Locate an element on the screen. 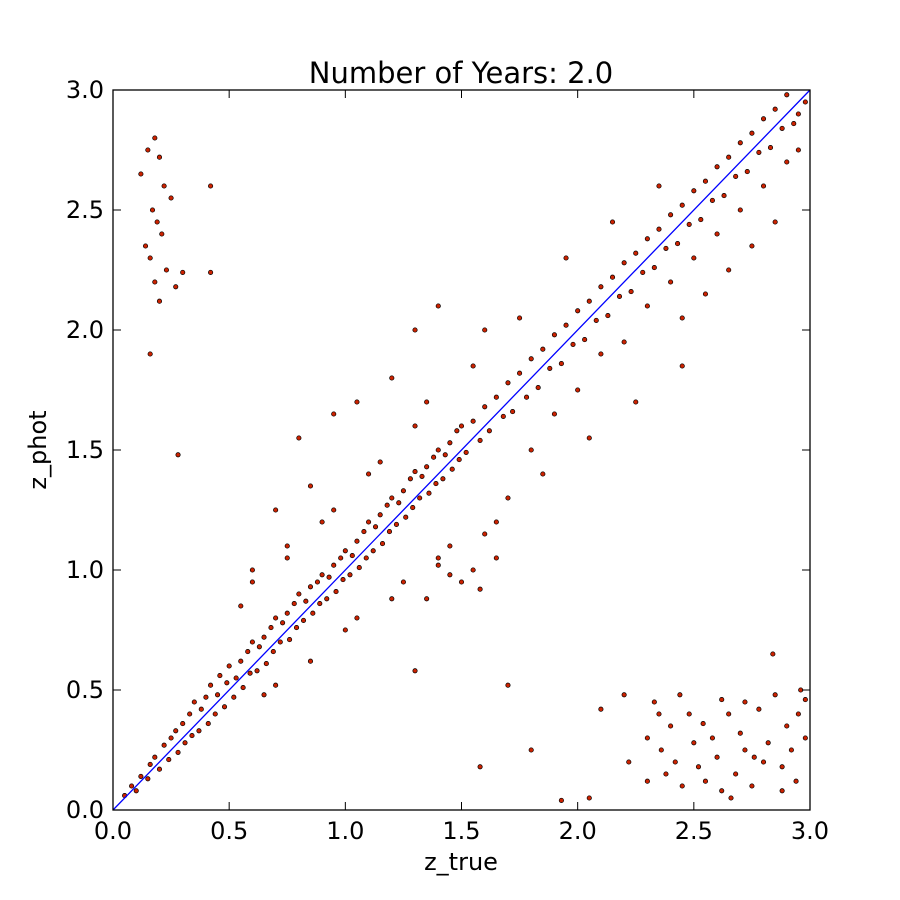 This screenshot has width=900, height=900. x-tick-label: 3.0 is located at coordinates (810, 831).